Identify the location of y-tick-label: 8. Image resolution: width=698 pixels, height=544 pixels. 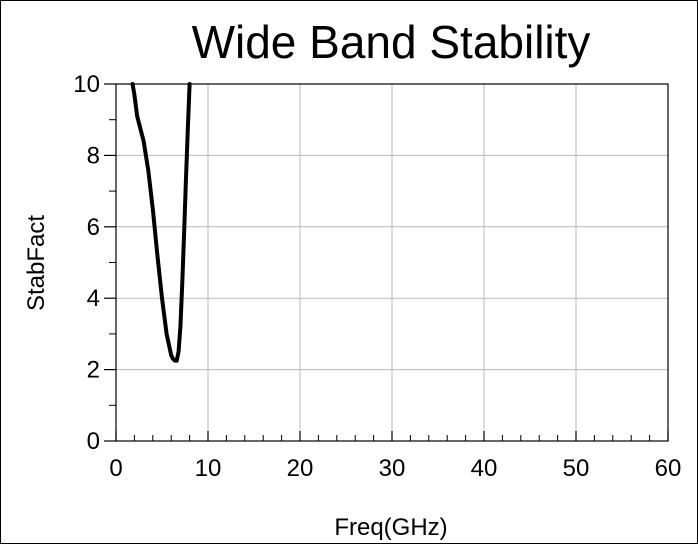
(93, 155).